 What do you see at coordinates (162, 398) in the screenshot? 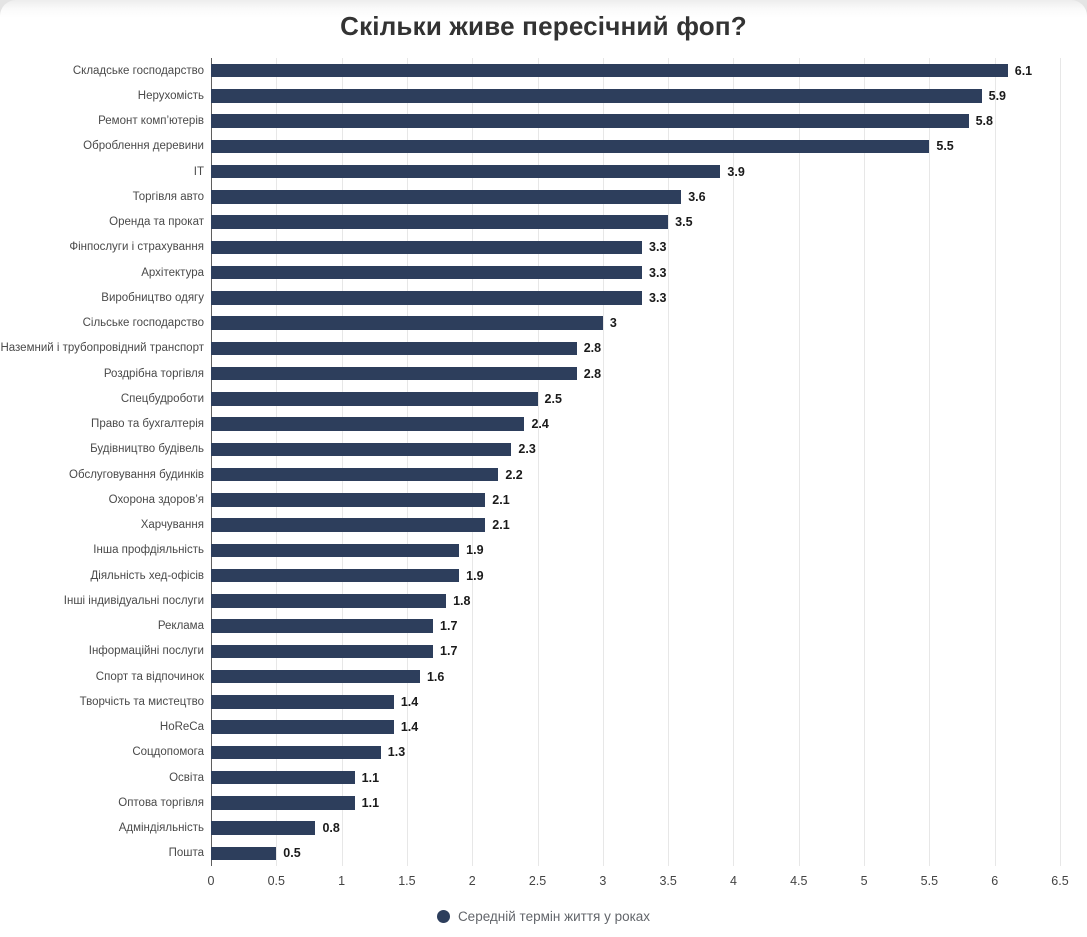
I see `category-label: Спецбудроботи` at bounding box center [162, 398].